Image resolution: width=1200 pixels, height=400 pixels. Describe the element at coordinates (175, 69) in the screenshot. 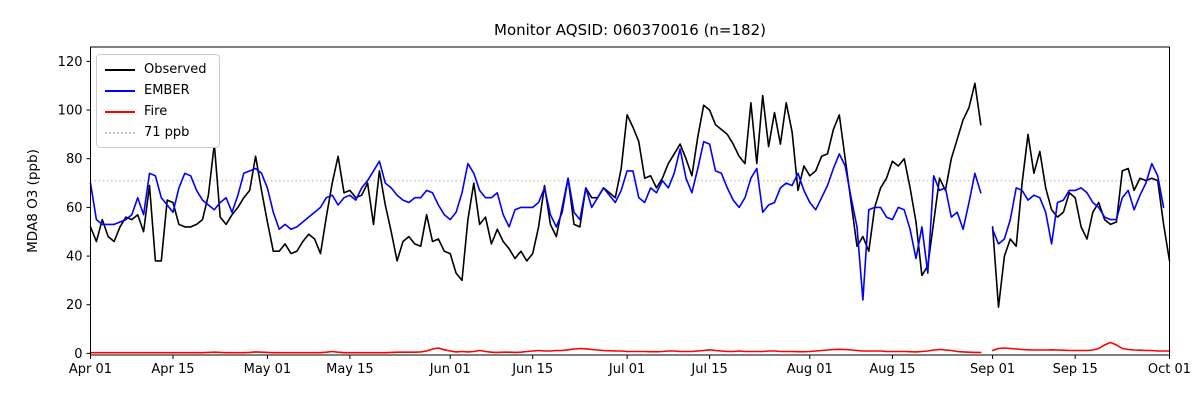

I see `legend-label: Observed` at that location.